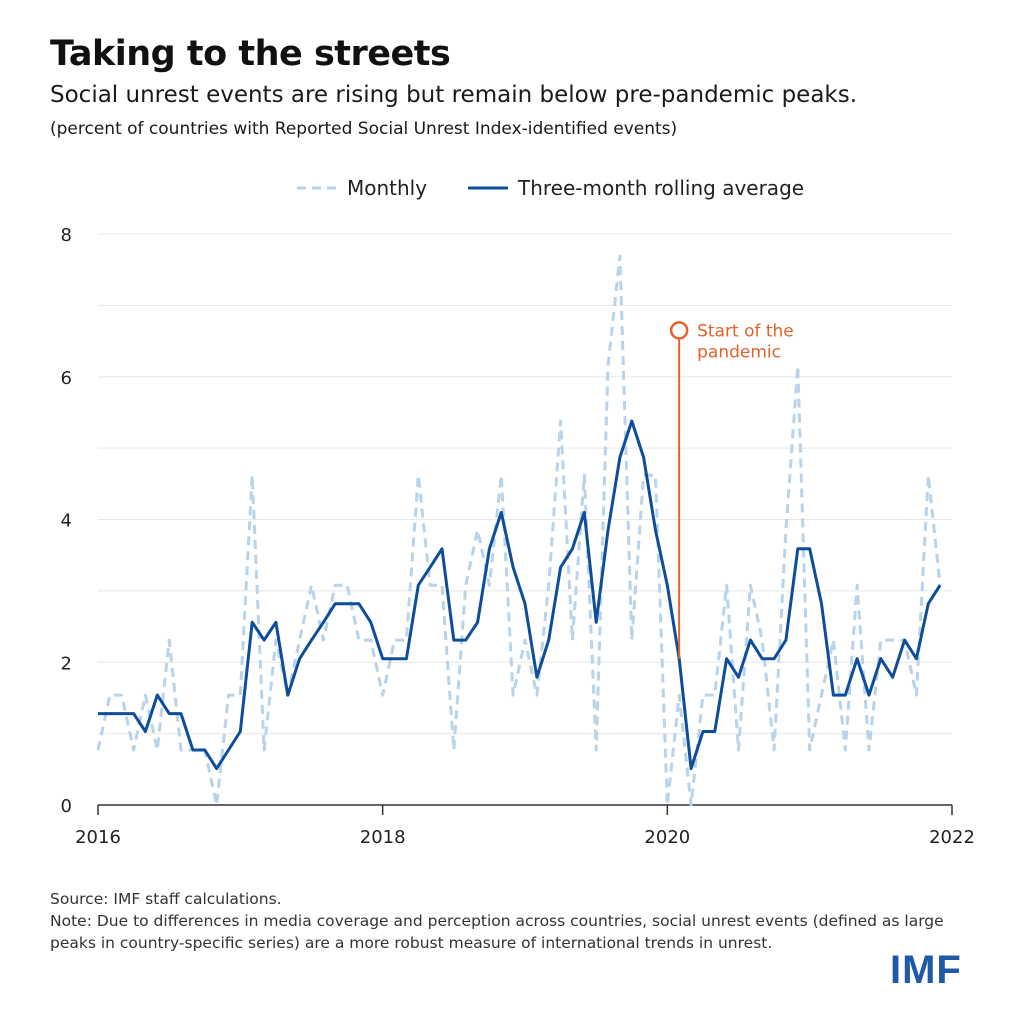 This screenshot has height=1024, width=1024. Describe the element at coordinates (660, 188) in the screenshot. I see `legend-label: Three-month rolling average` at that location.